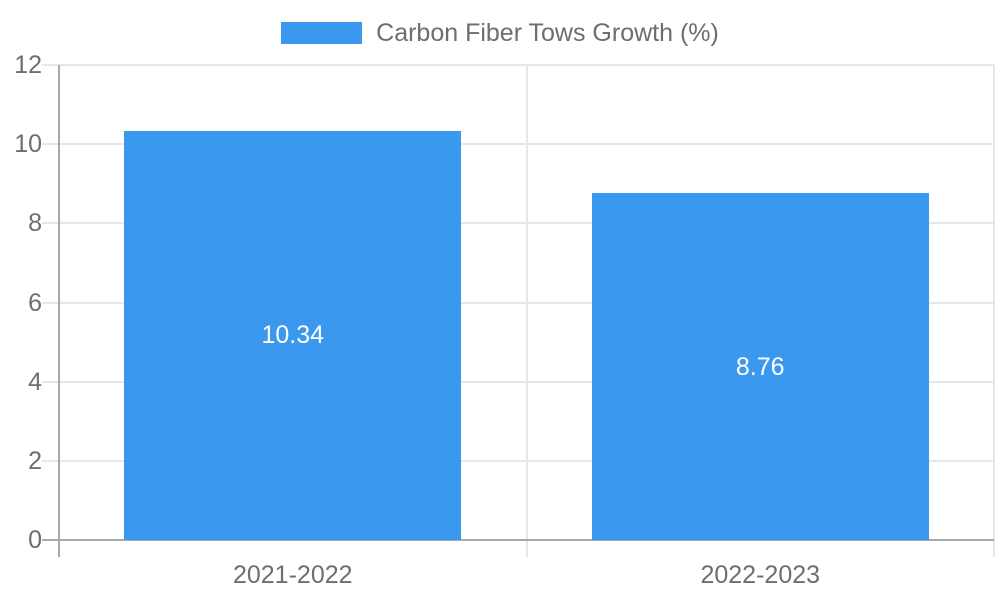 The width and height of the screenshot is (1000, 600). What do you see at coordinates (760, 575) in the screenshot?
I see `x-axis-tick-label: 2022-2023` at bounding box center [760, 575].